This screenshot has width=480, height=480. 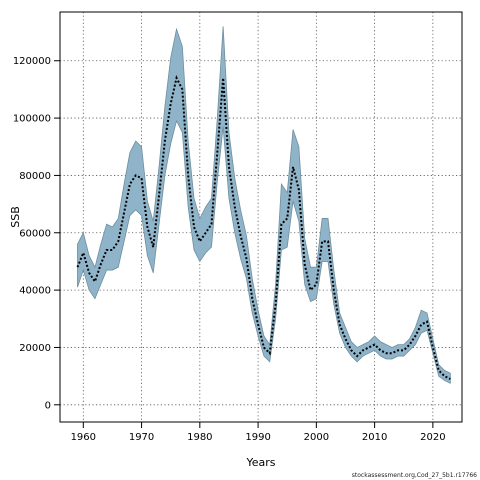 What do you see at coordinates (316, 437) in the screenshot?
I see `x-tick-label: 2000` at bounding box center [316, 437].